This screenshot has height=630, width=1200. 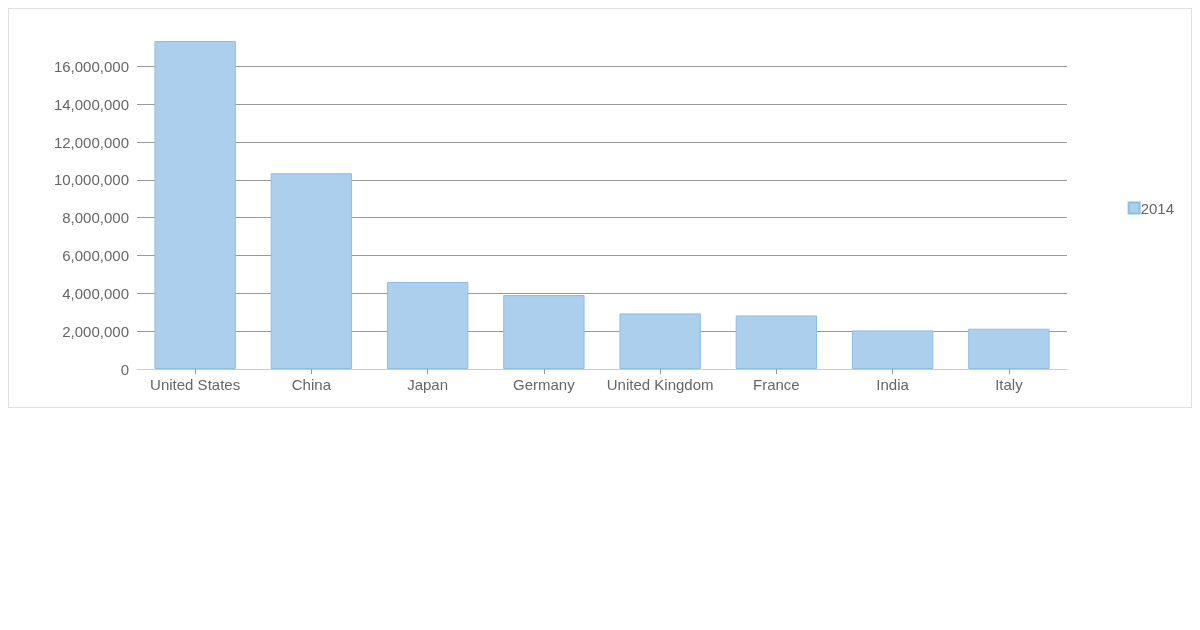 I want to click on x-tick-label: France, so click(x=776, y=384).